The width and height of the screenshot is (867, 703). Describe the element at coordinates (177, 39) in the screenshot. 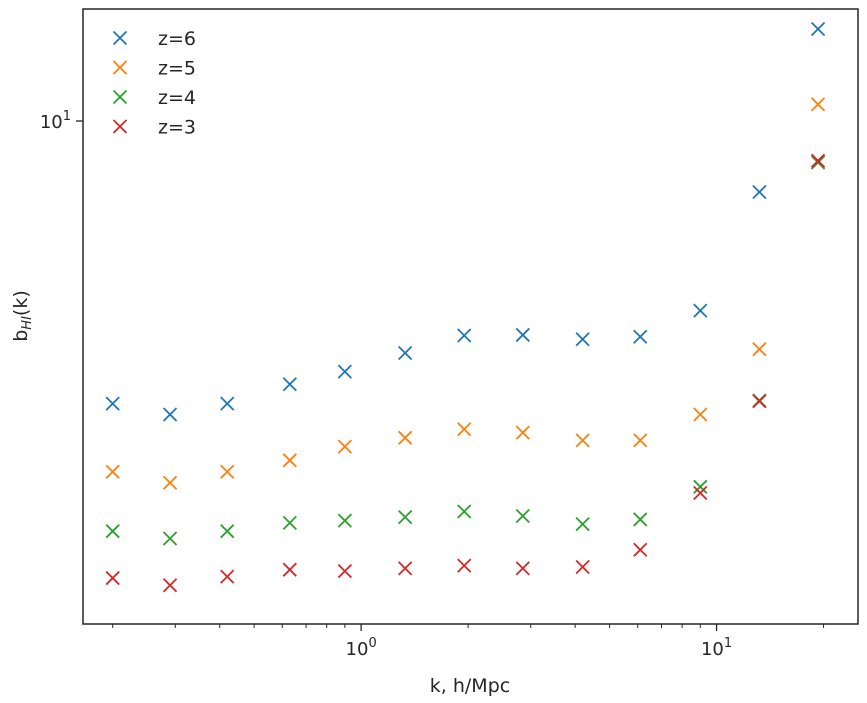

I see `legend-label-z-6: z=6` at that location.